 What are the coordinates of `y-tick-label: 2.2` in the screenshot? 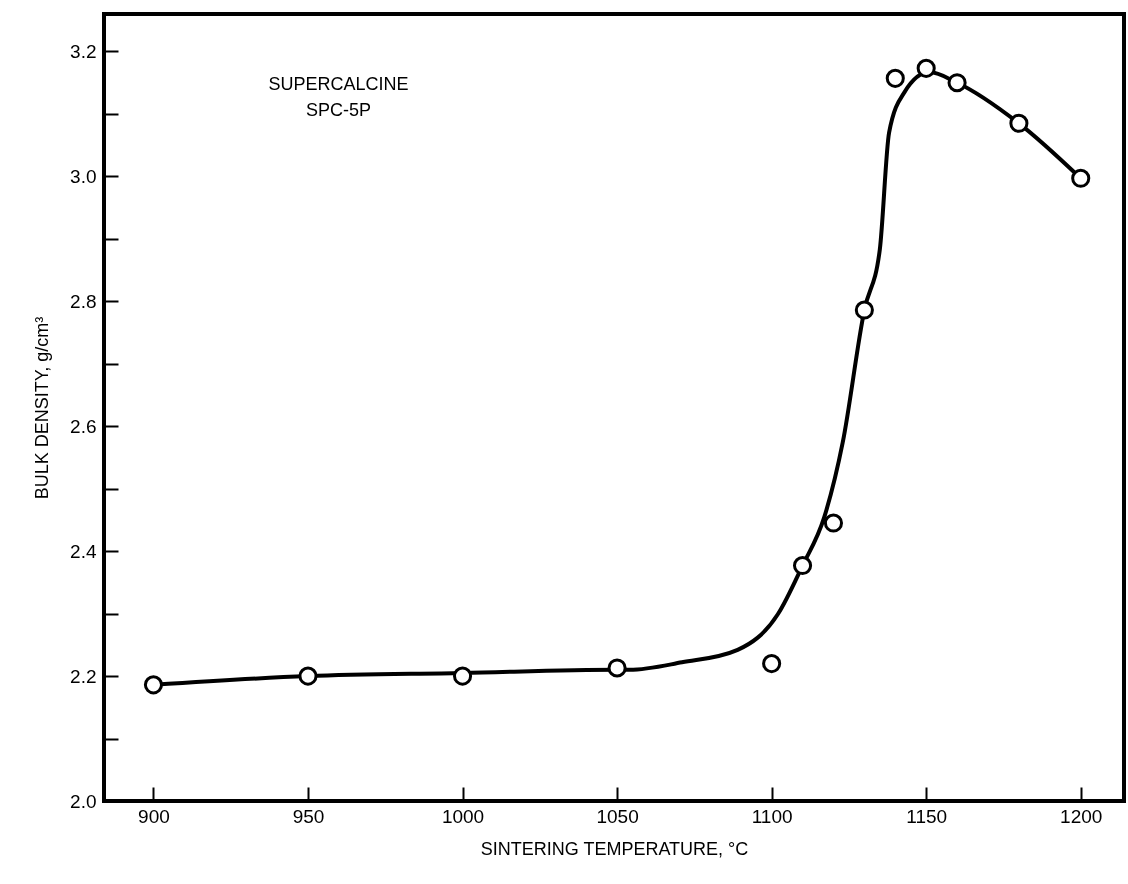 It's located at (83, 676).